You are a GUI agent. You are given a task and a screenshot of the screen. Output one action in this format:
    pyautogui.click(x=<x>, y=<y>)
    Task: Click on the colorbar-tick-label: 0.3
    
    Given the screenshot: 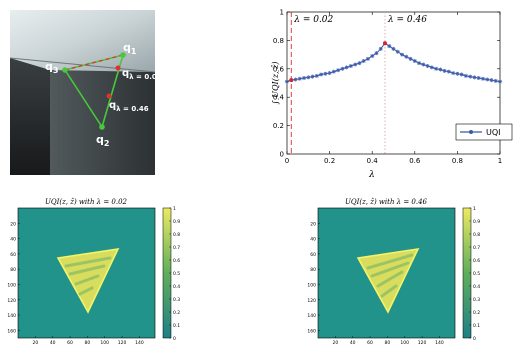 What is the action you would take?
    pyautogui.click(x=176, y=300)
    